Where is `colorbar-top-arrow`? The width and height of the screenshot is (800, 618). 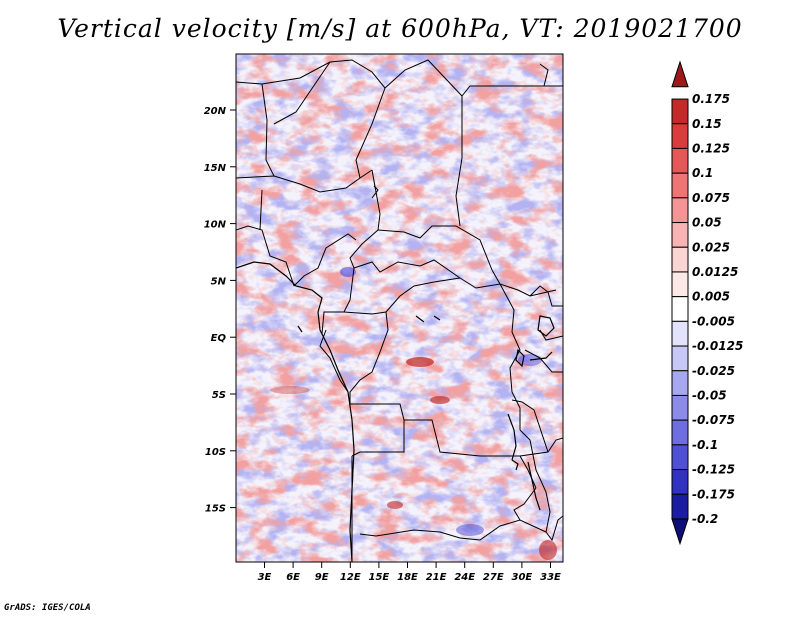 colorbar-top-arrow is located at coordinates (680, 74).